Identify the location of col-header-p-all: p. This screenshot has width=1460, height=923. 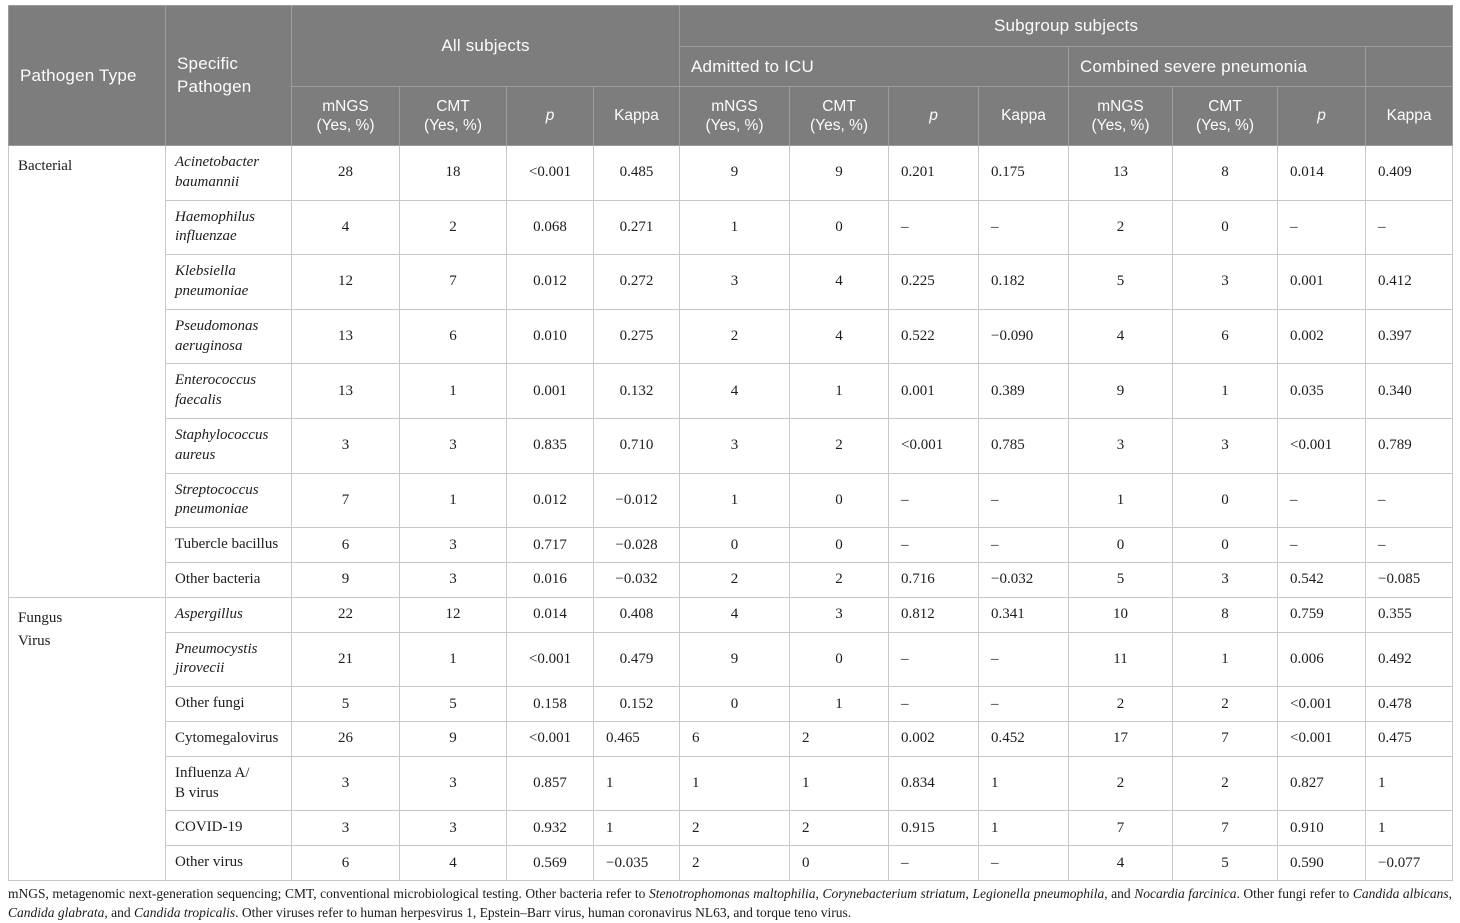
(550, 116).